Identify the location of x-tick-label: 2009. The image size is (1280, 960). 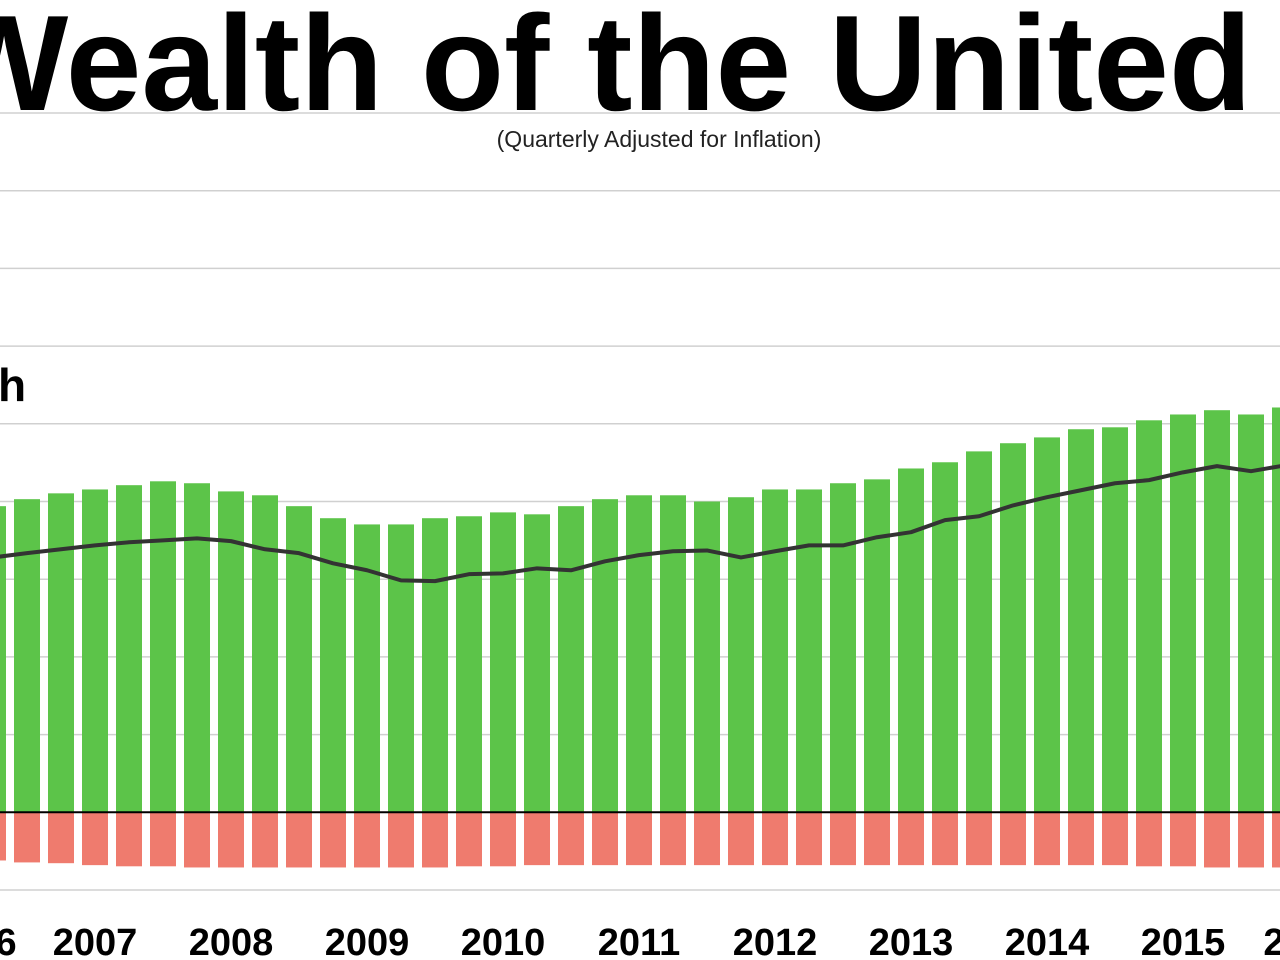
(367, 941).